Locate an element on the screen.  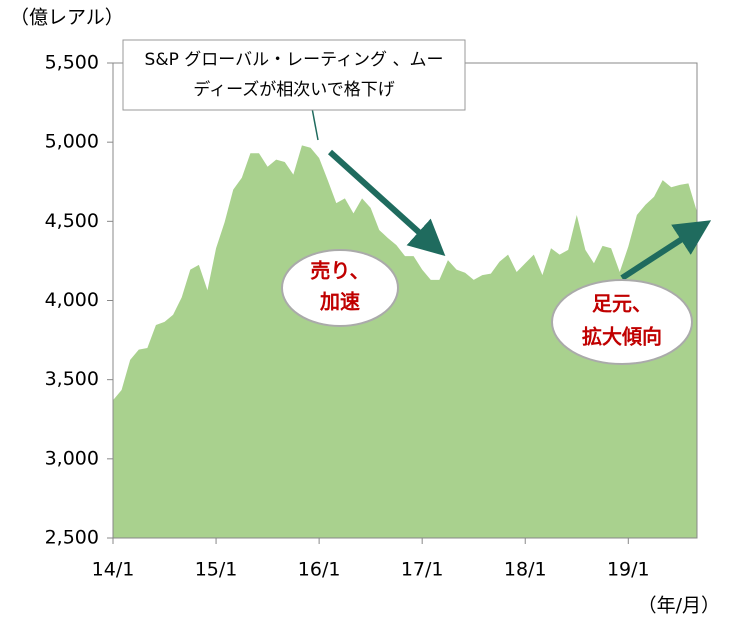
callout-text: ディーズが相次いで格下げ is located at coordinates (293, 89).